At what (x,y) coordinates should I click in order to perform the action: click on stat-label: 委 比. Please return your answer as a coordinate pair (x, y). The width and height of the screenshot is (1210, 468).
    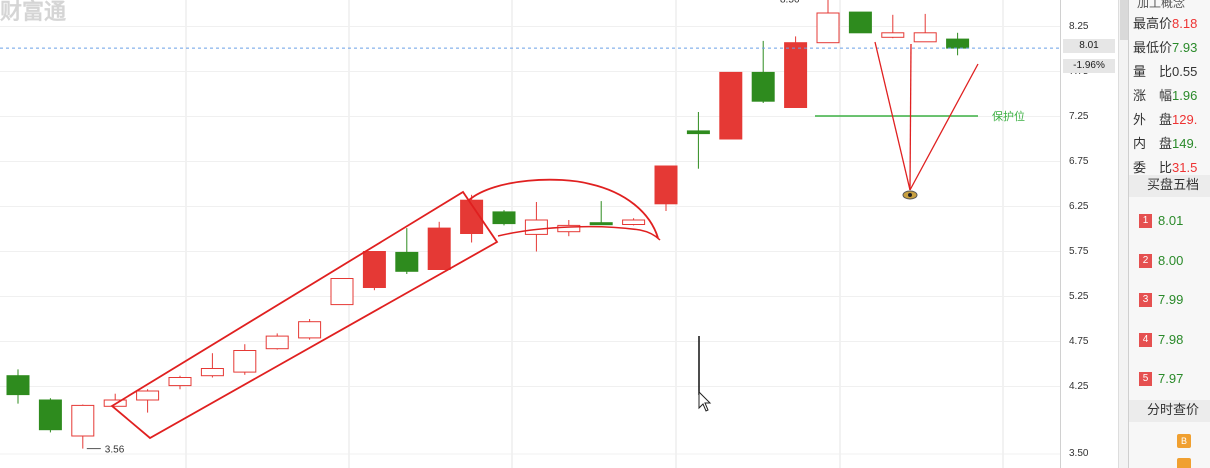
    Looking at the image, I should click on (1153, 168).